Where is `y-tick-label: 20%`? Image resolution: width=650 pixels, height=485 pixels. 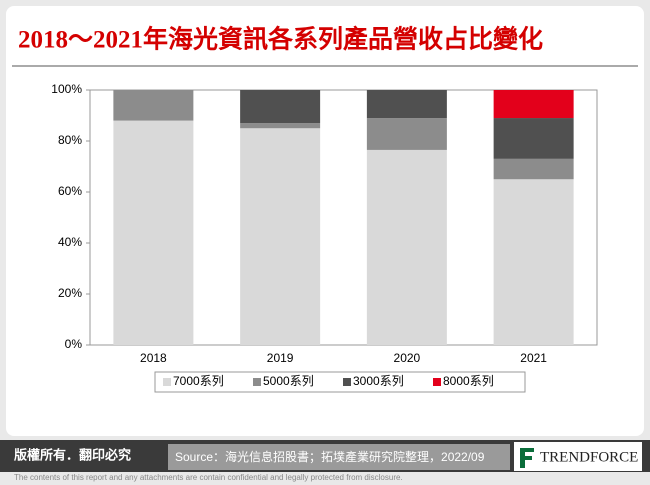
y-tick-label: 20% is located at coordinates (70, 293).